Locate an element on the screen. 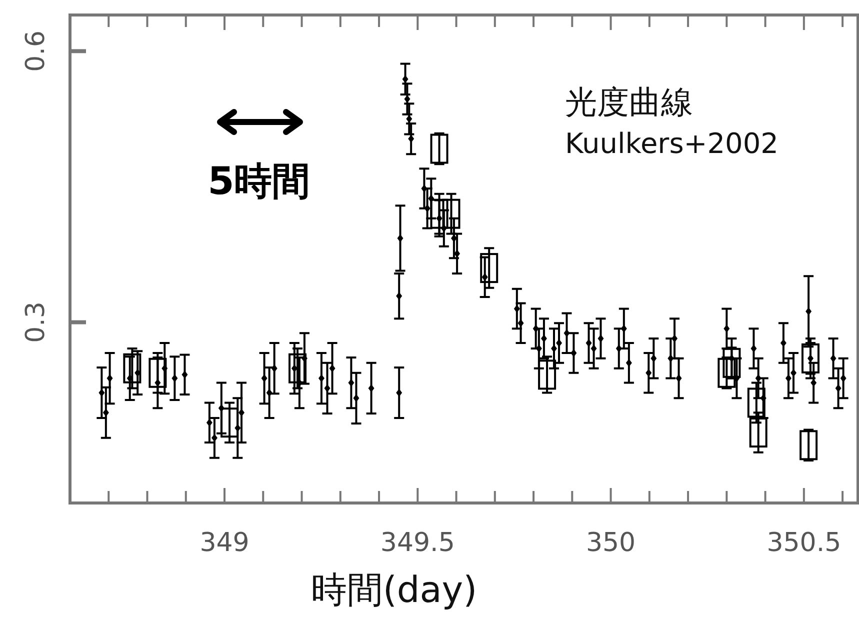 Image resolution: width=859 pixels, height=617 pixels. x-tick-label: 349 is located at coordinates (225, 543).